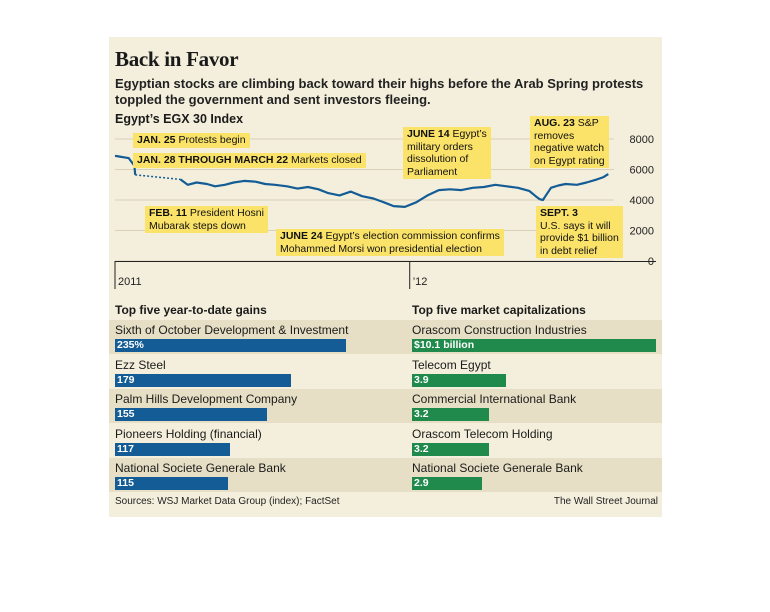 The height and width of the screenshot is (612, 770). I want to click on bar-row: National Societe Generale Bank 2.9, so click(534, 475).